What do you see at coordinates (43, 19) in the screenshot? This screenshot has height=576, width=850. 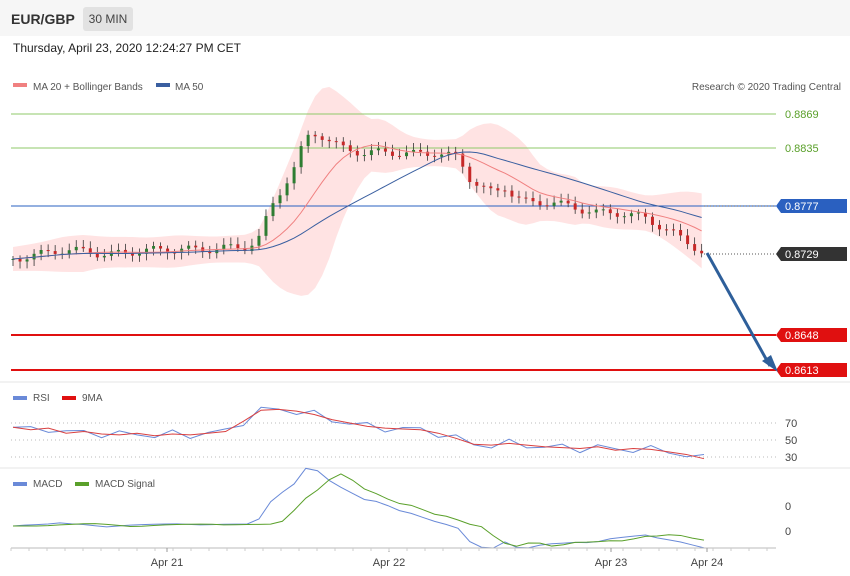 I see `symbol-title: EUR/GBP` at bounding box center [43, 19].